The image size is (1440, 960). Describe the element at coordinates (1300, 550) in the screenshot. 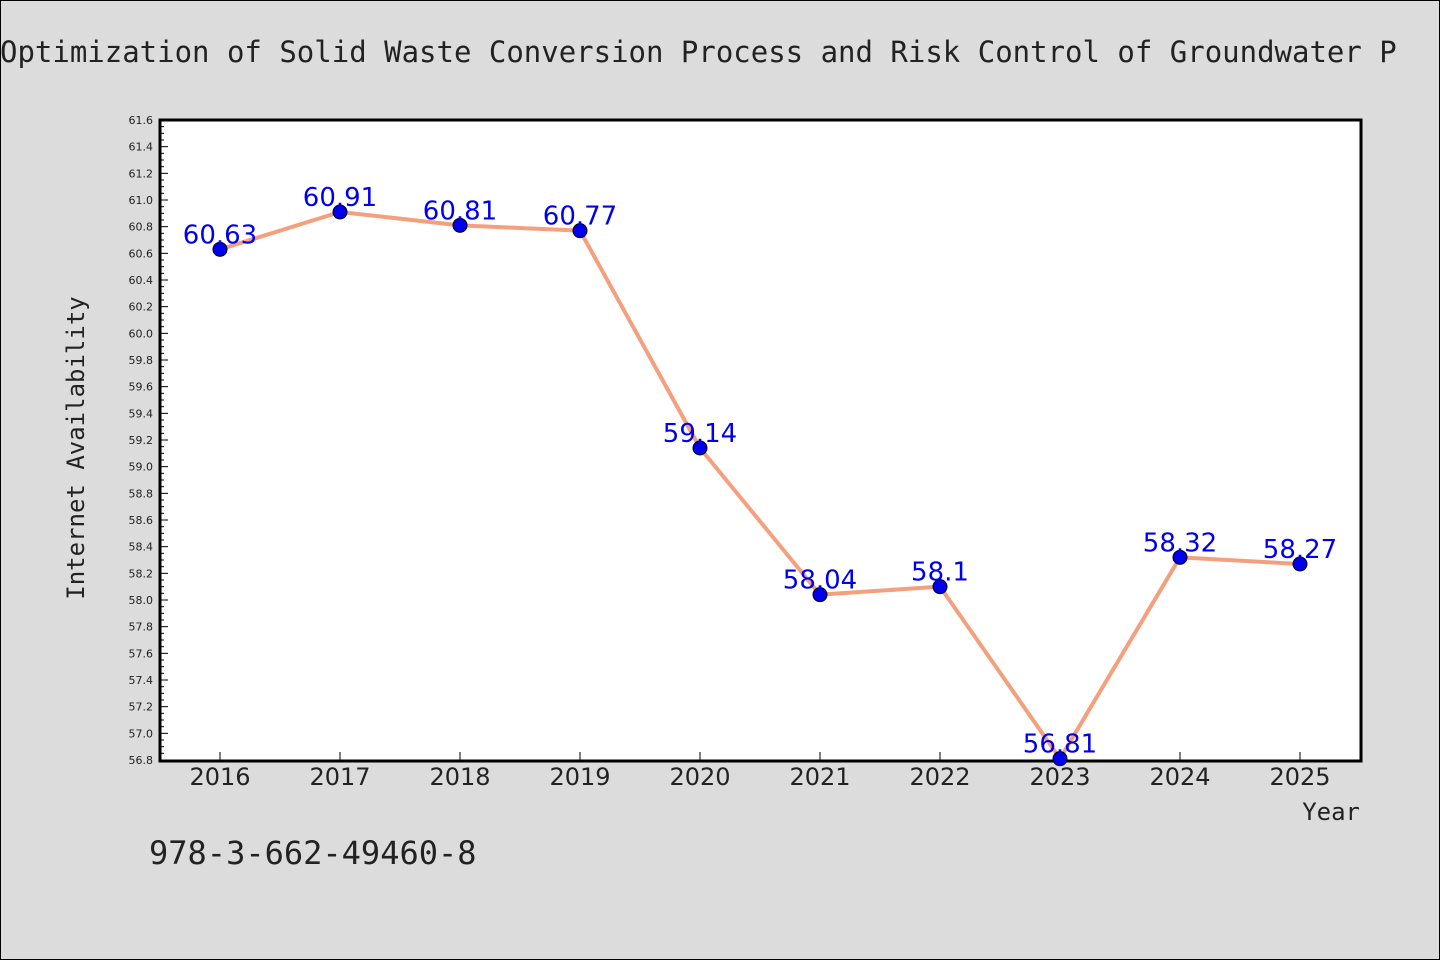

I see `data-label: 58.27` at that location.